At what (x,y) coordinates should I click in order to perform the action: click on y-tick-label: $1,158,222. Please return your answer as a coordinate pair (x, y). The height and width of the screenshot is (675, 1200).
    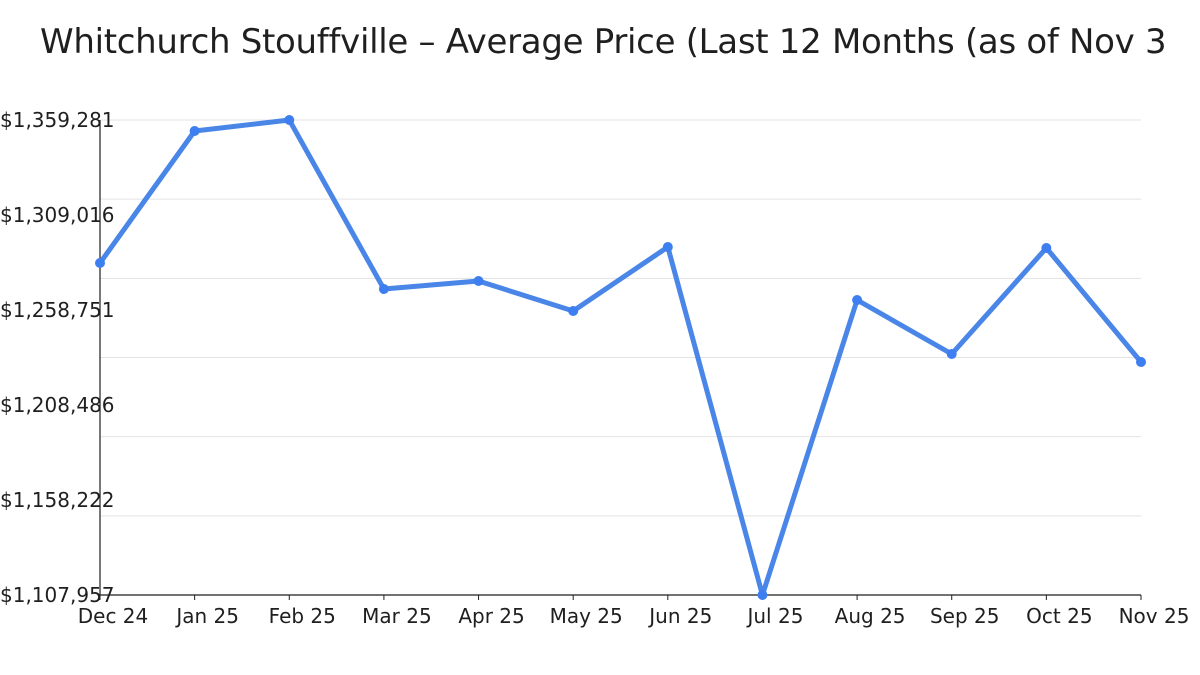
    Looking at the image, I should click on (57, 500).